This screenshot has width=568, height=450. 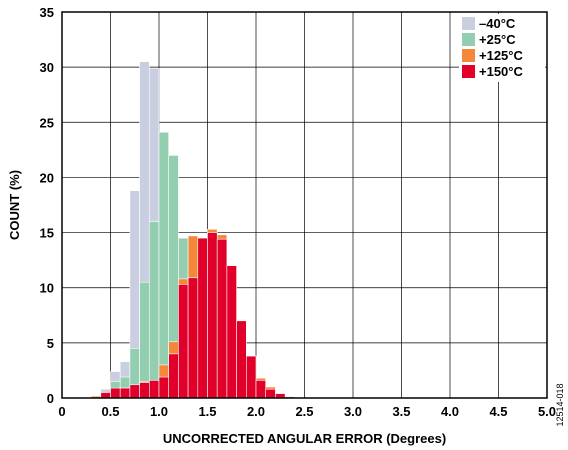 What do you see at coordinates (304, 438) in the screenshot?
I see `x-axis-title: UNCORRECTED ANGULAR ERROR (Degrees)` at bounding box center [304, 438].